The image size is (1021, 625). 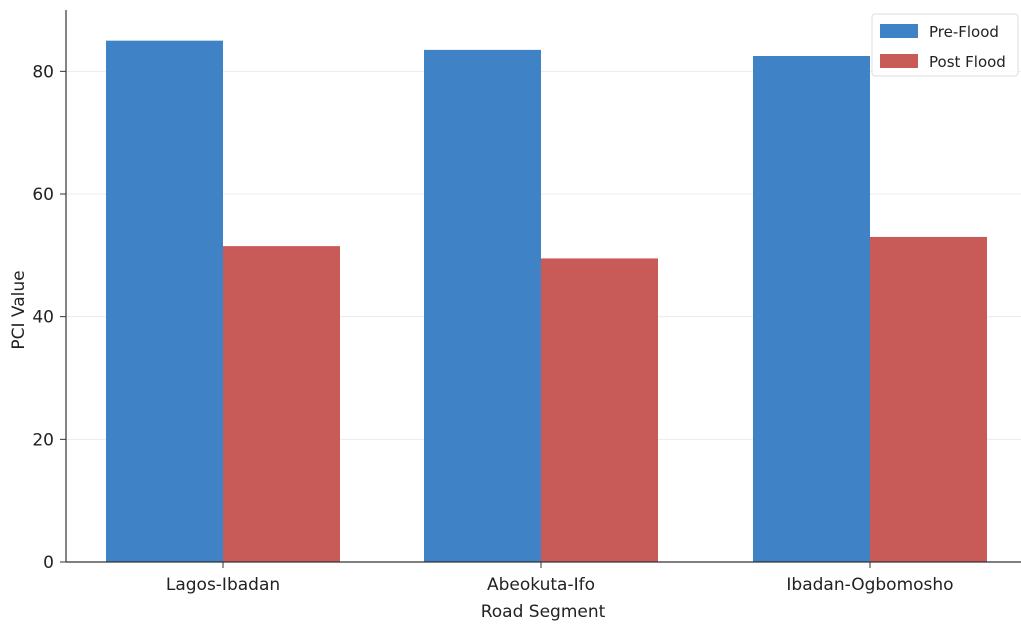 What do you see at coordinates (43, 440) in the screenshot?
I see `y-tick-label: 20` at bounding box center [43, 440].